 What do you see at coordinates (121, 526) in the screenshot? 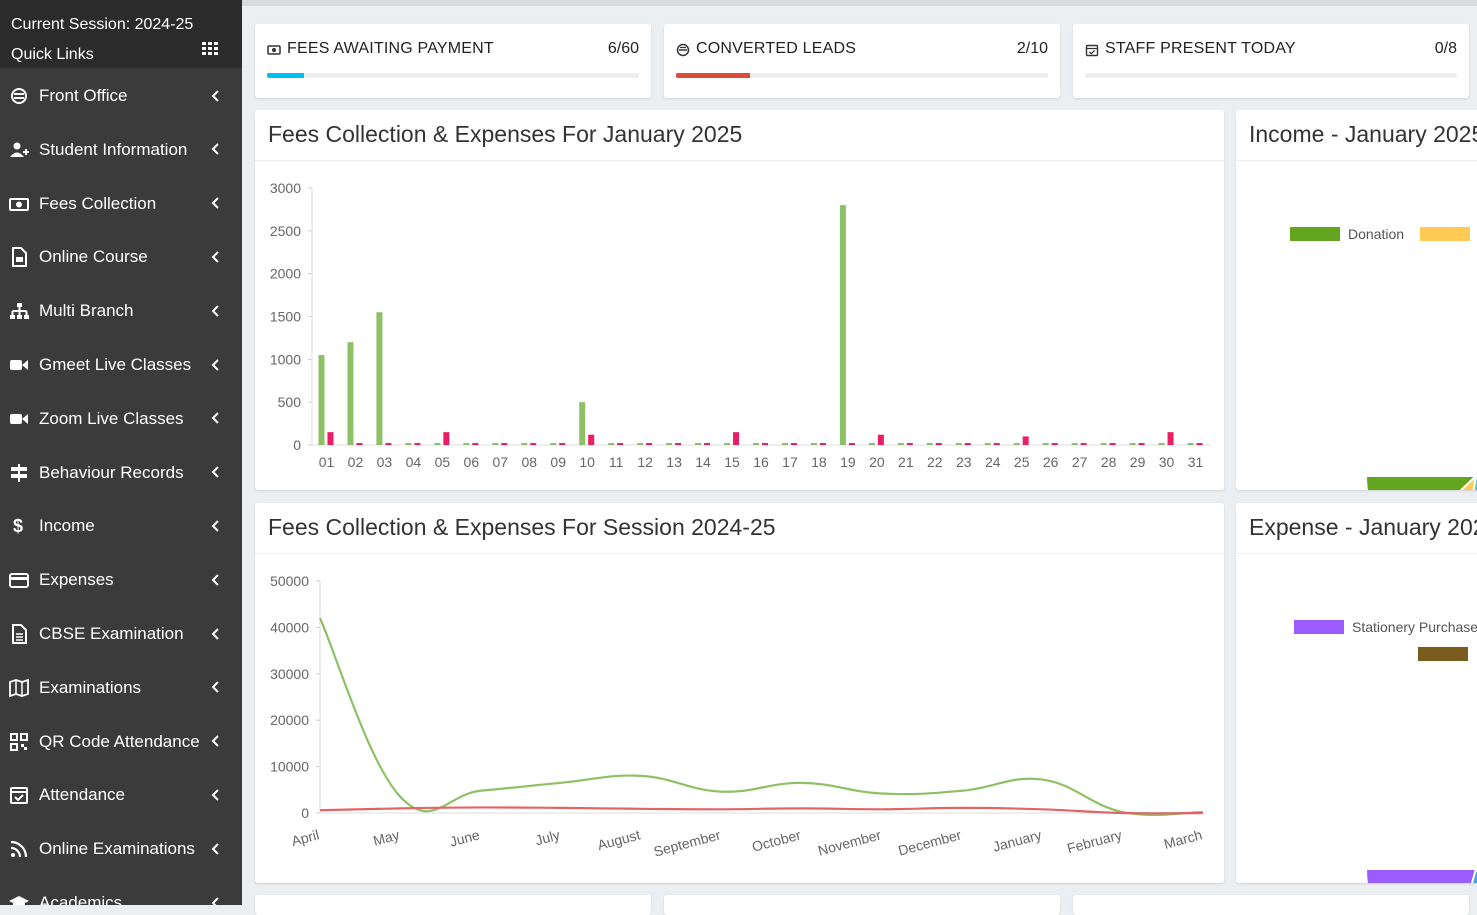
I see `sidebar-item-income: $Income` at bounding box center [121, 526].